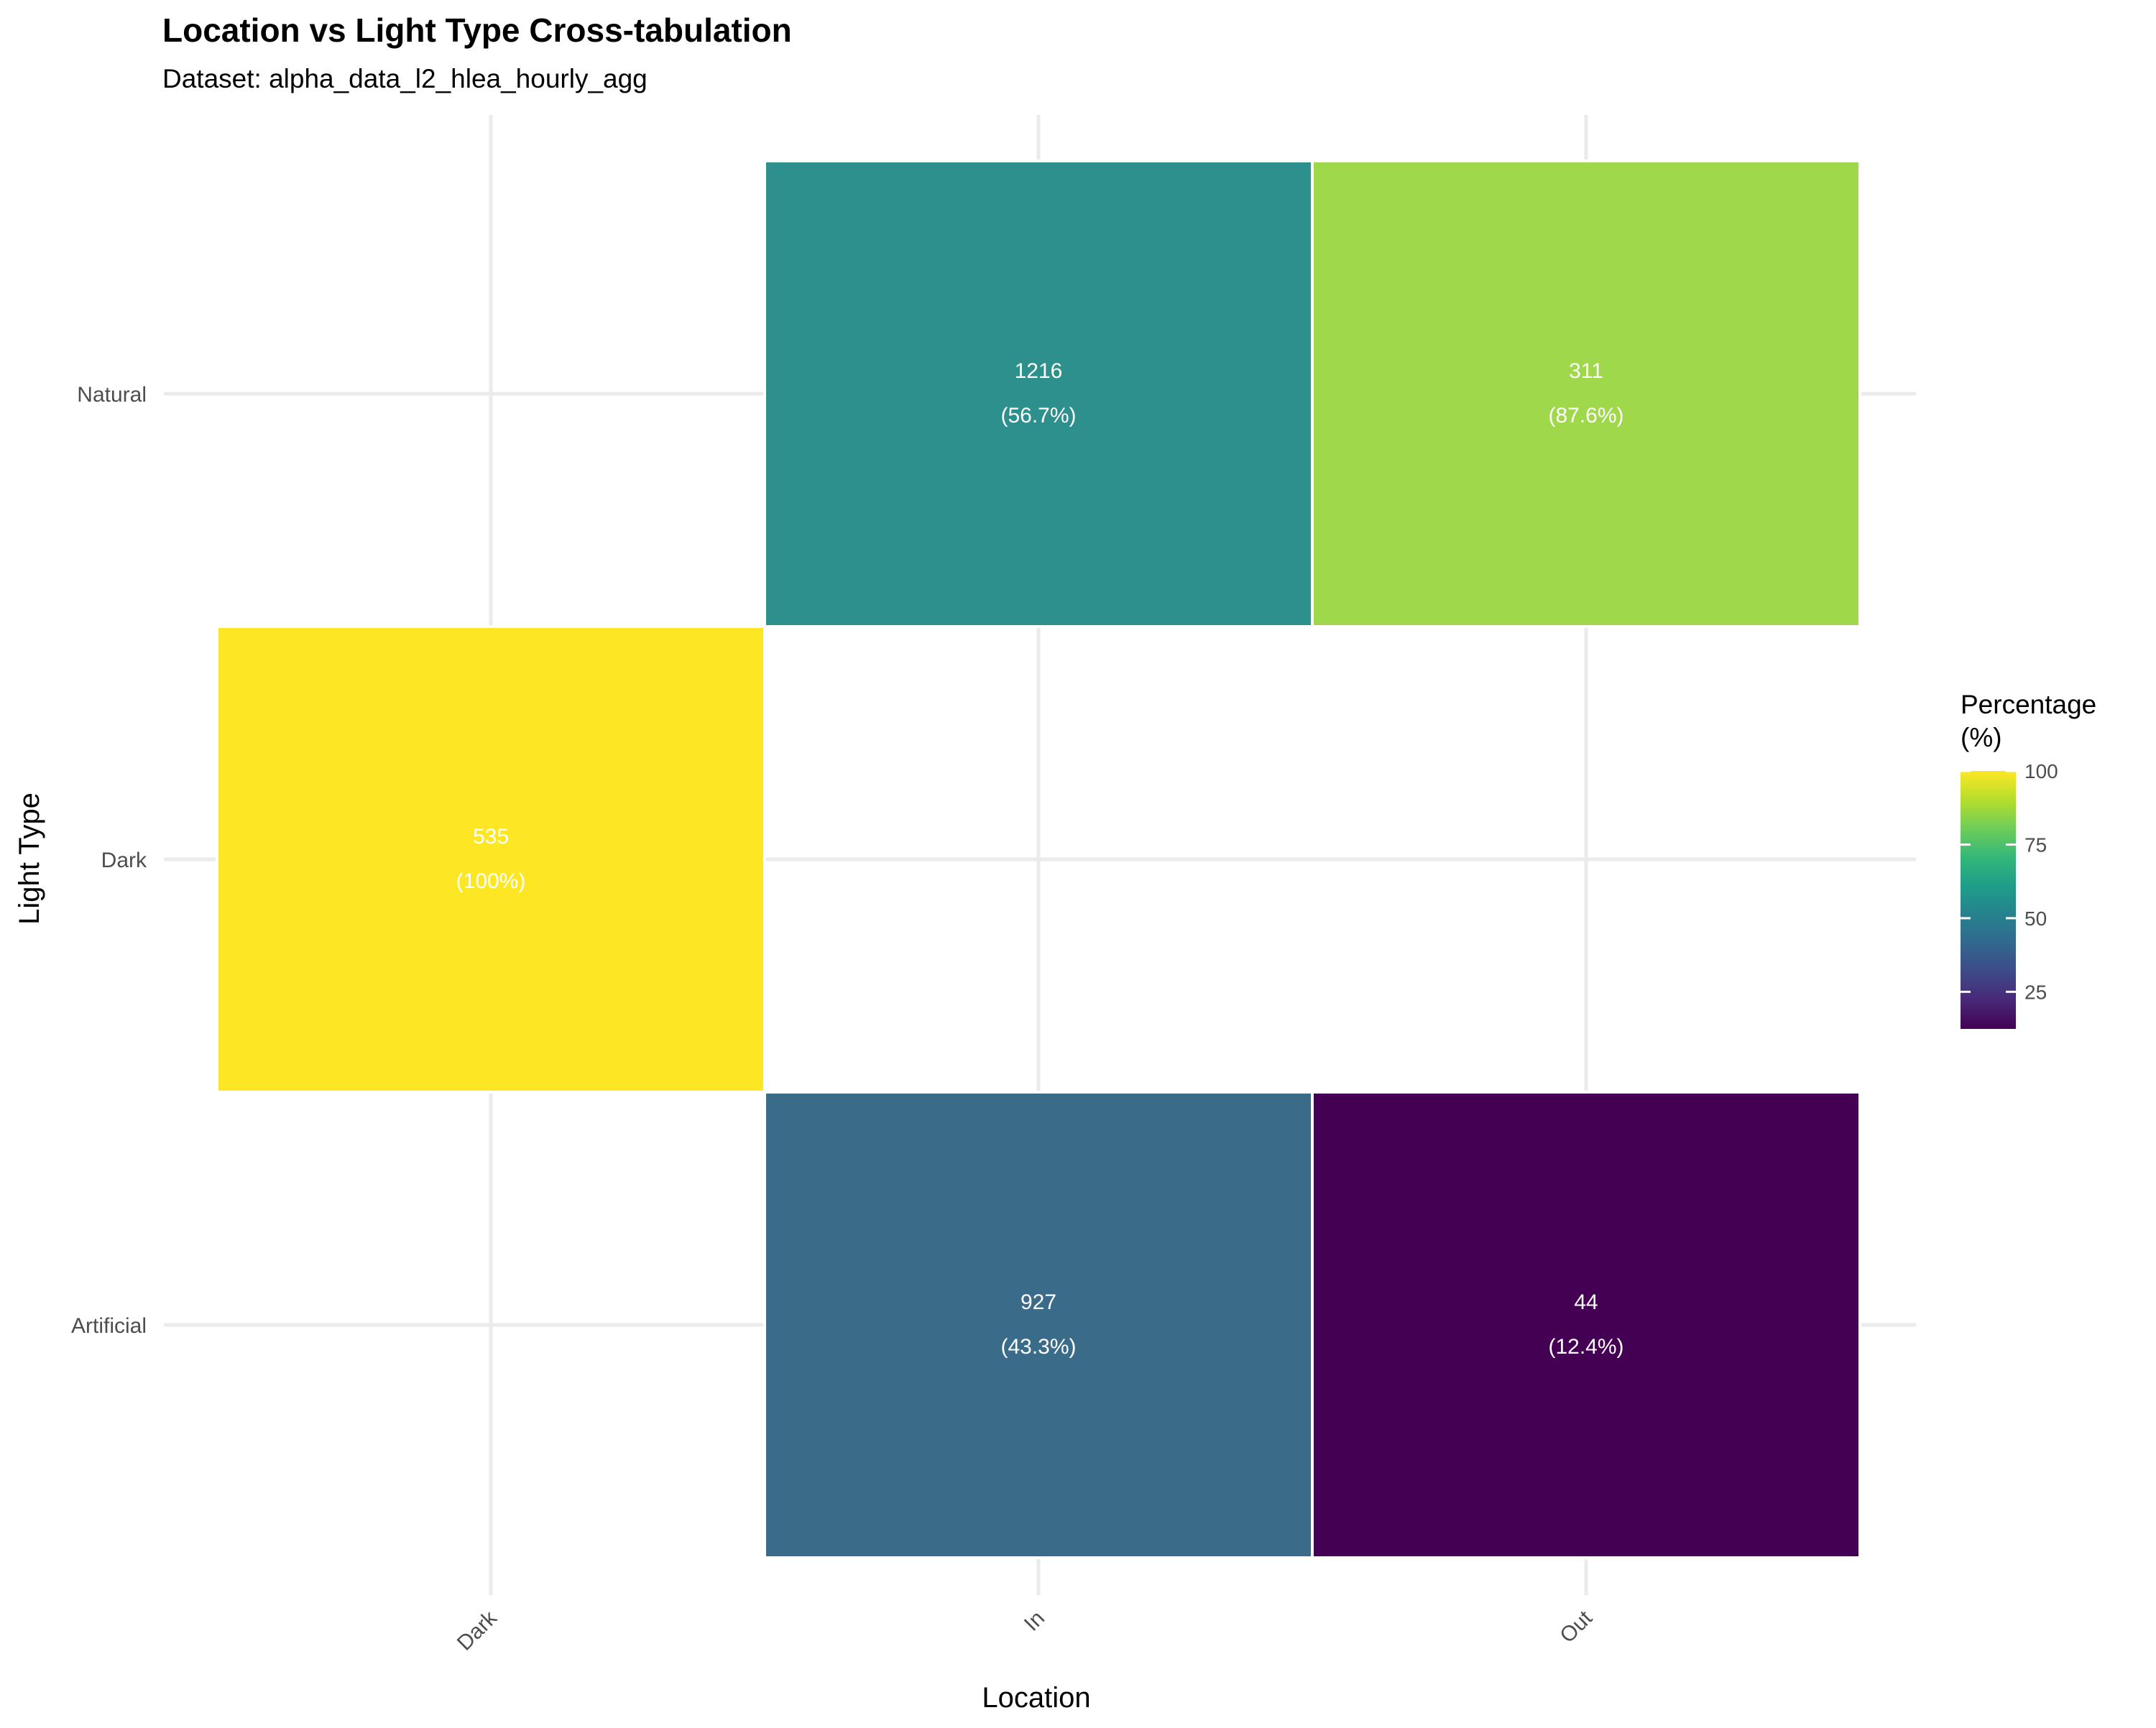 This screenshot has height=1728, width=2156. What do you see at coordinates (1585, 1347) in the screenshot?
I see `cell-percentage-label: (12.4%)` at bounding box center [1585, 1347].